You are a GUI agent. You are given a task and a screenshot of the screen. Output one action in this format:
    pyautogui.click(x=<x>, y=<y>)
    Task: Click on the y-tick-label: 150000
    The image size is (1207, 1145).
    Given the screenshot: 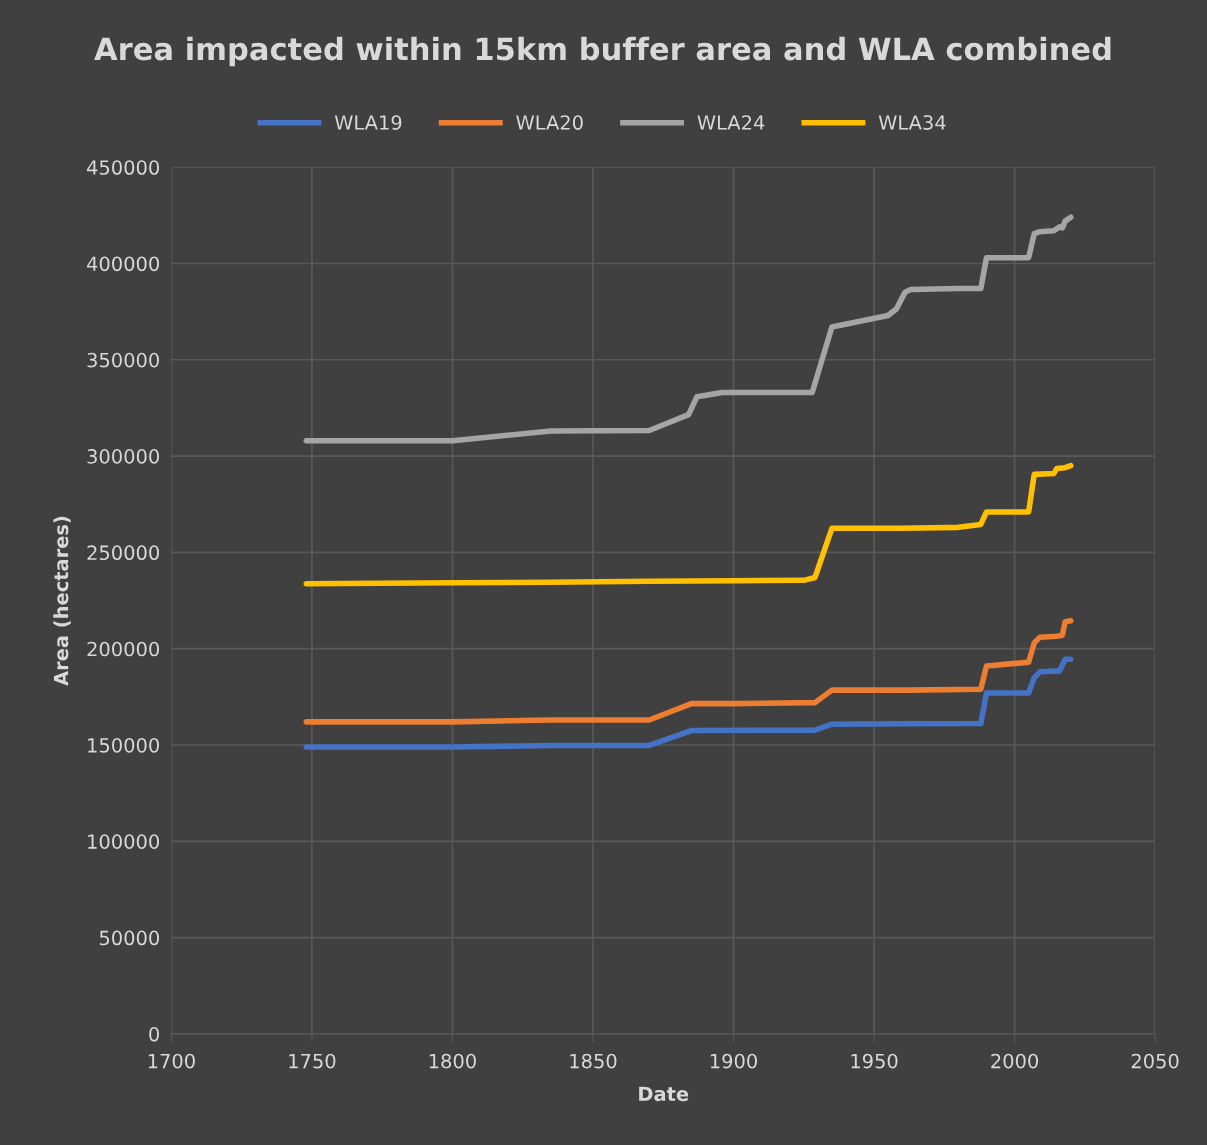 What is the action you would take?
    pyautogui.click(x=123, y=745)
    